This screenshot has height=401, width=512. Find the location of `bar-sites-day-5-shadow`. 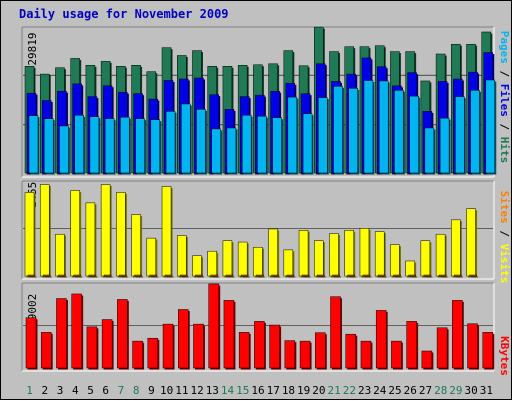

bar-sites-day-5-shadow is located at coordinates (94, 277).